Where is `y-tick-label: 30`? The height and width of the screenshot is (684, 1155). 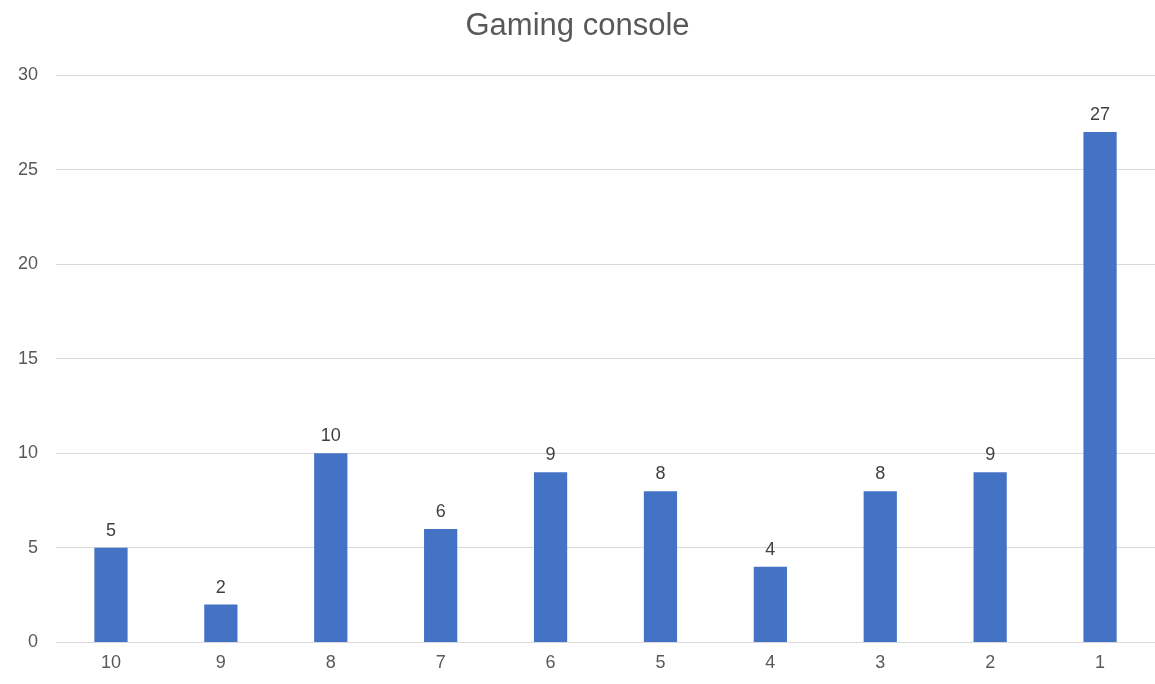 y-tick-label: 30 is located at coordinates (28, 74).